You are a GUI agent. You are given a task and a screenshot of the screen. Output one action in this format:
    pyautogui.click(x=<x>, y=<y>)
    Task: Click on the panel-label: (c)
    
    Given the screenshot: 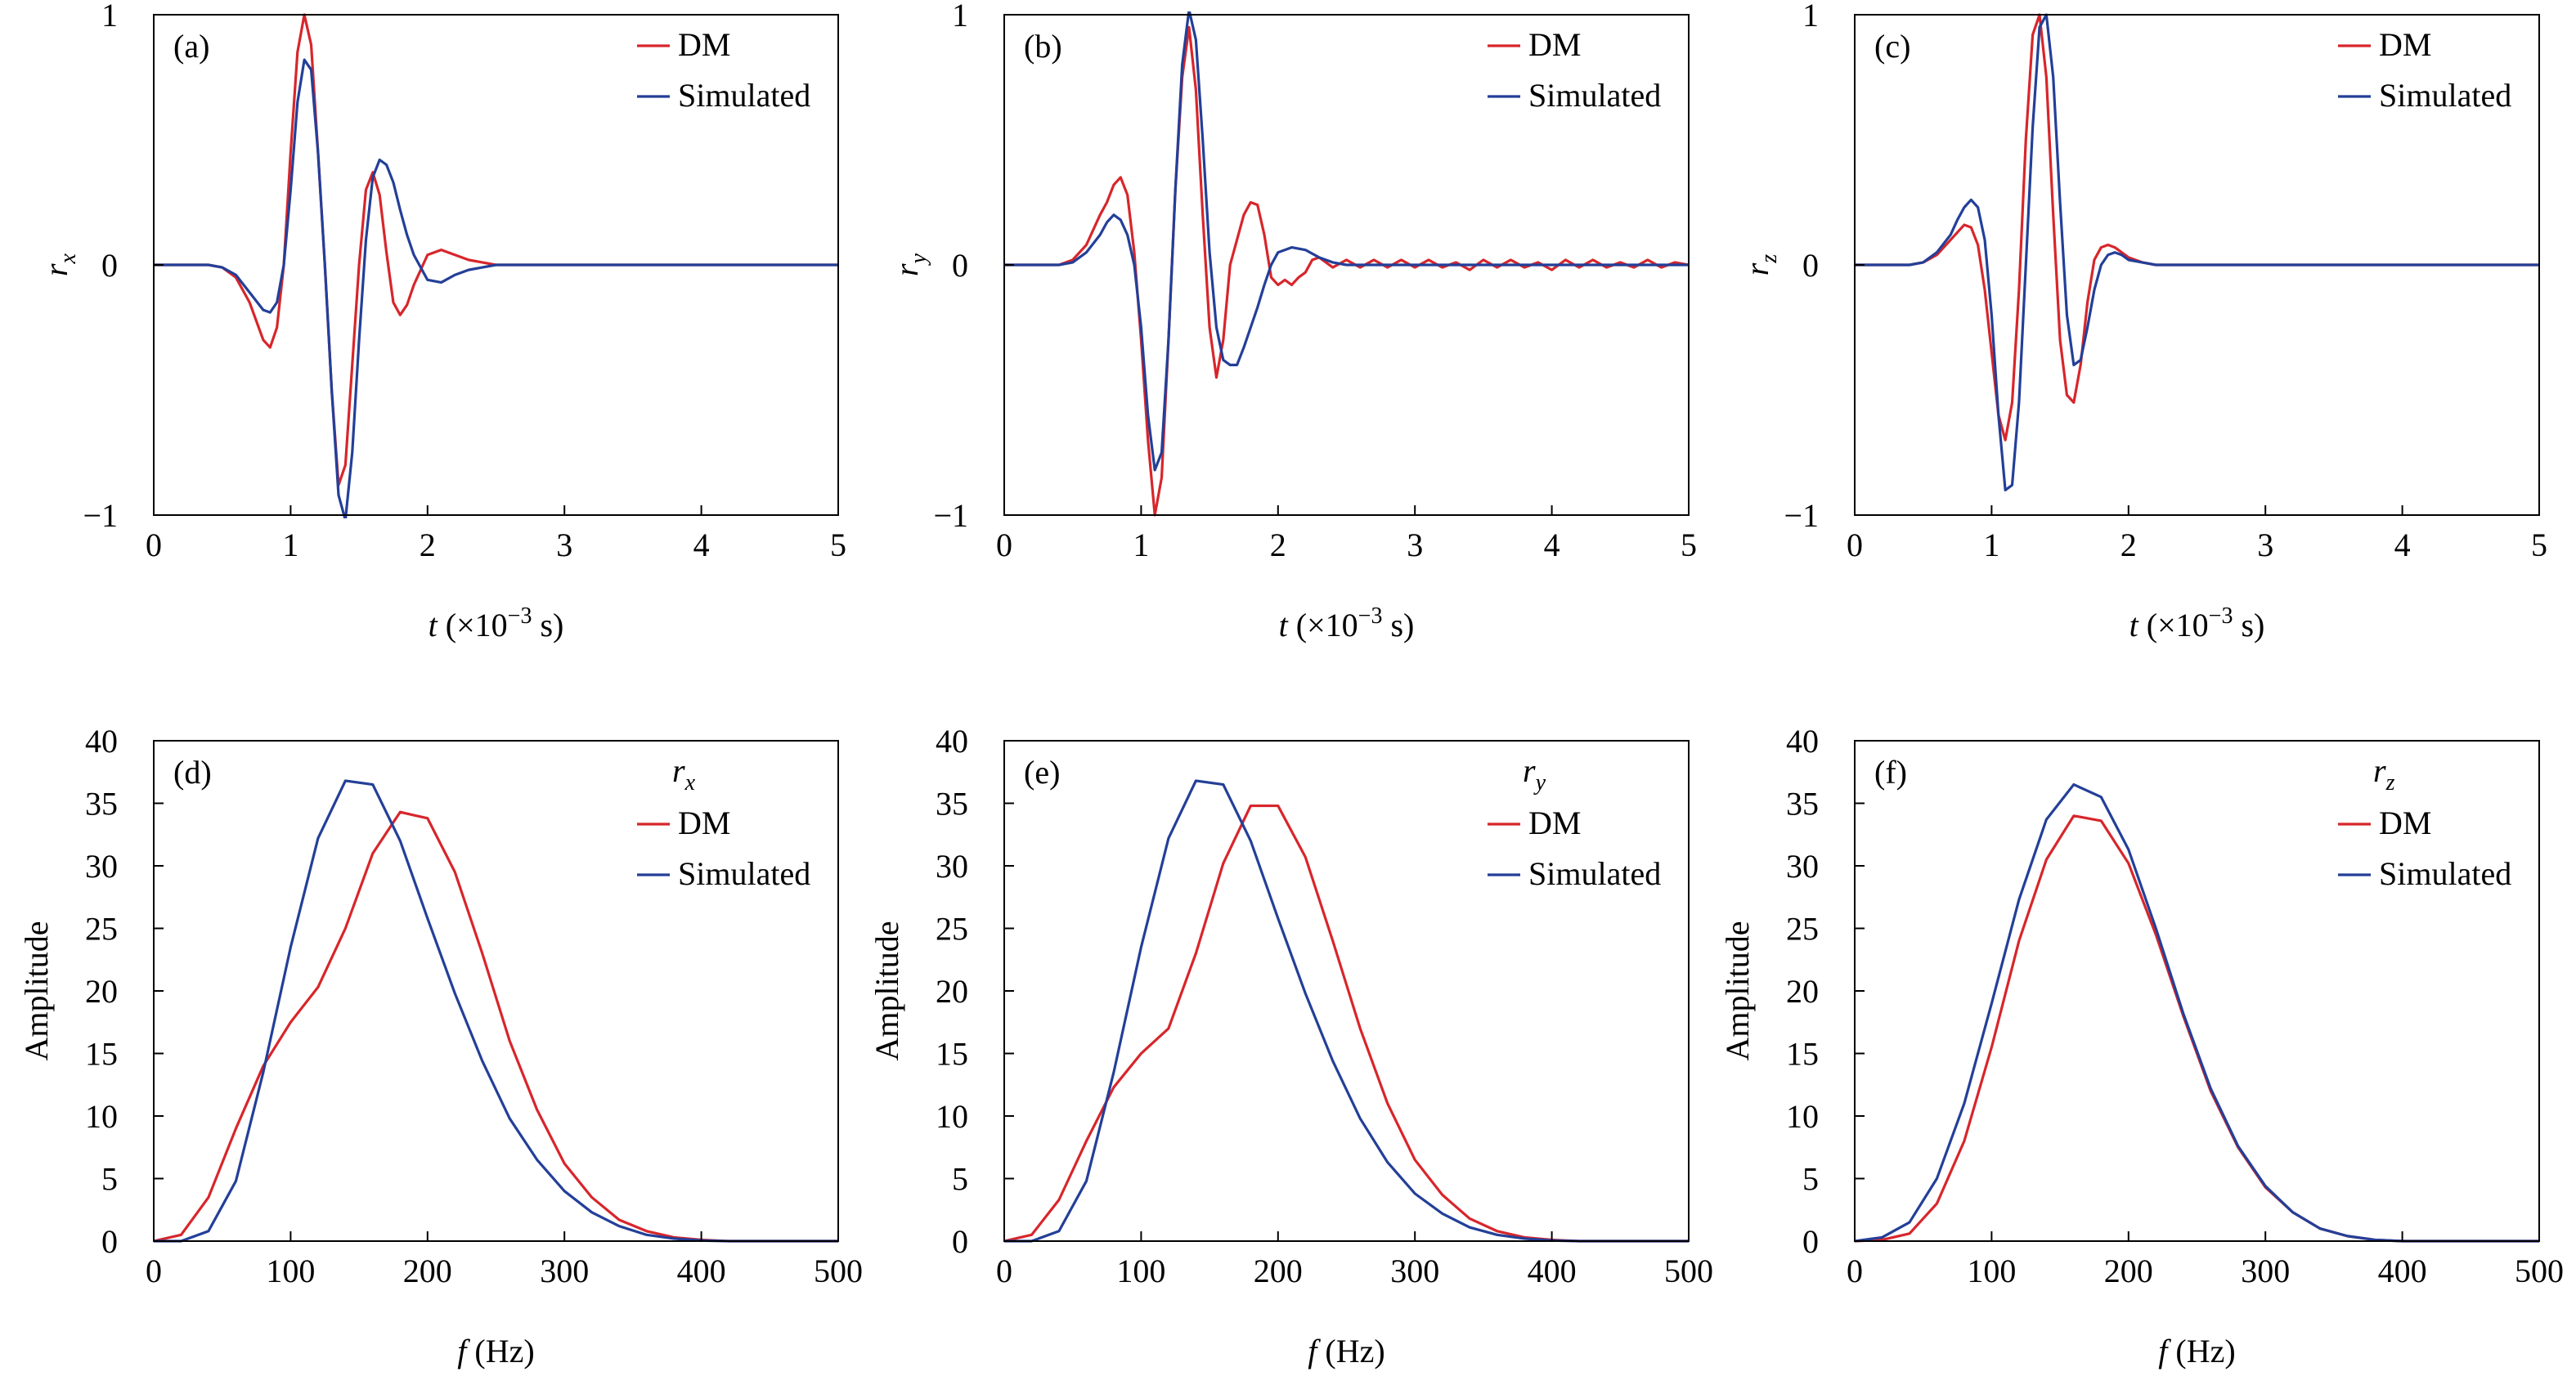 What is the action you would take?
    pyautogui.click(x=1892, y=46)
    